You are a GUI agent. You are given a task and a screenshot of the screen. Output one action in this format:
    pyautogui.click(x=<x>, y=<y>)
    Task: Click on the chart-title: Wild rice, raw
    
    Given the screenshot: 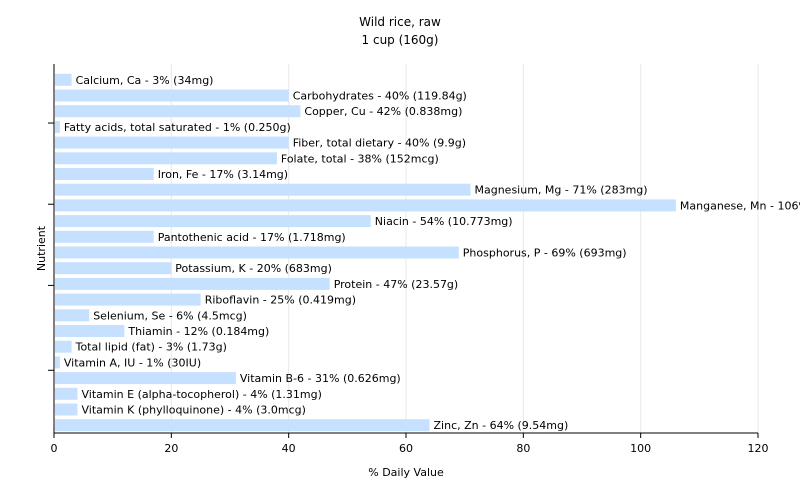 What is the action you would take?
    pyautogui.click(x=400, y=22)
    